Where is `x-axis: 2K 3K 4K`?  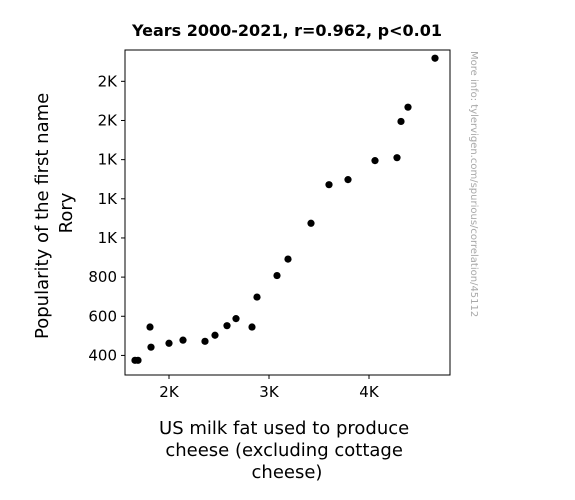
x-axis: 2K 3K 4K is located at coordinates (269, 388).